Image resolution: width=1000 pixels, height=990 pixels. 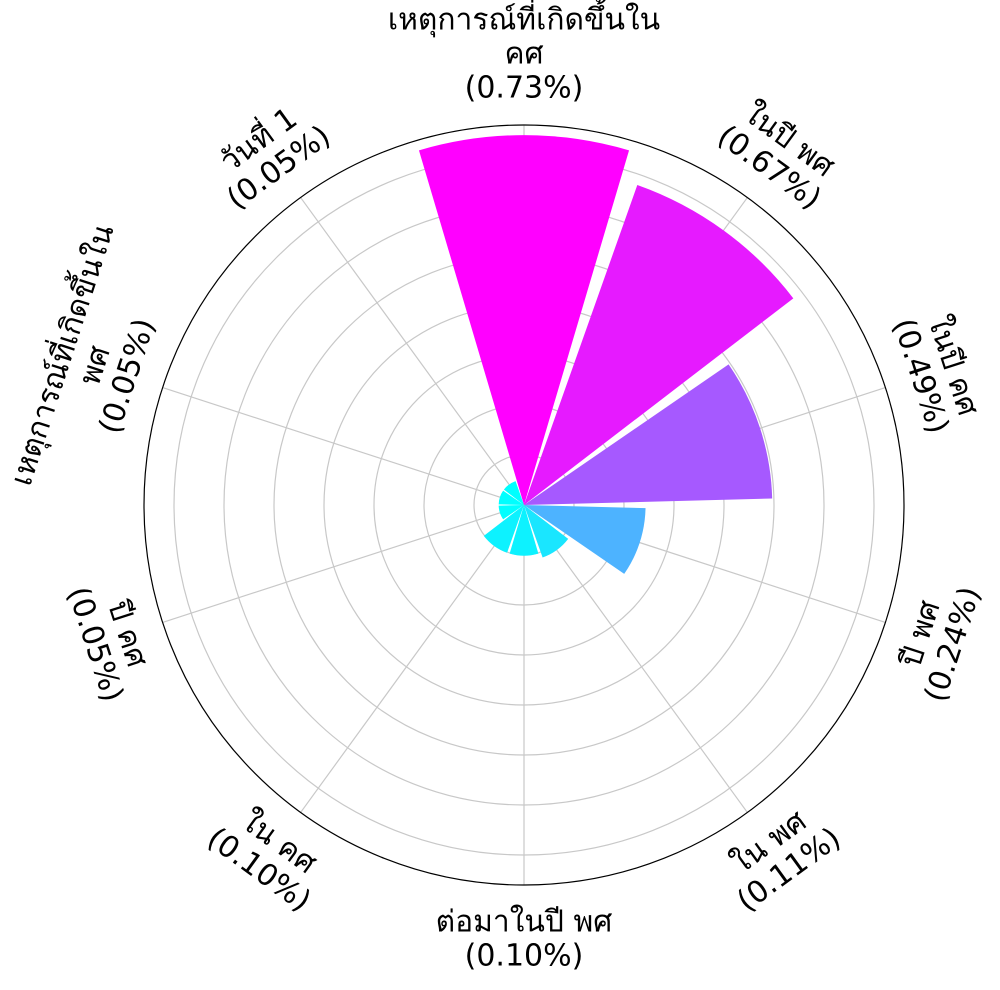 I want to click on category-label-3: ในปี คศ(0.49%), so click(x=937, y=371).